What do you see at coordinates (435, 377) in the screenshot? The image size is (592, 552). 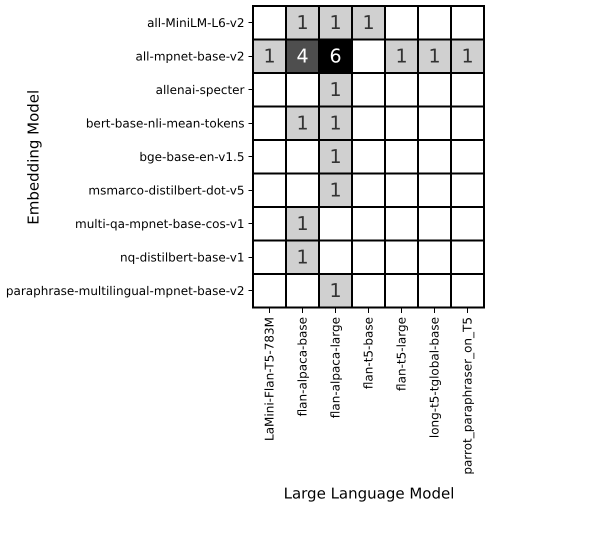 I see `x-tick-label: long-t5-tglobal-base` at bounding box center [435, 377].